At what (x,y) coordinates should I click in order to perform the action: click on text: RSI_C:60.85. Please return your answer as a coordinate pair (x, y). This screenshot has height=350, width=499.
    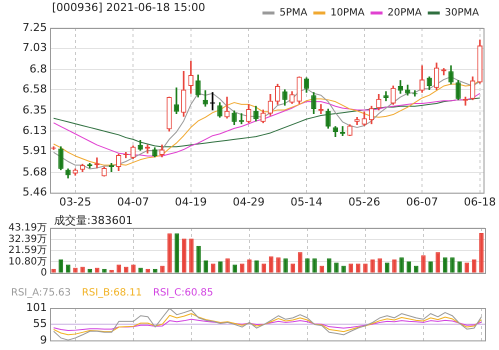
    Looking at the image, I should click on (183, 293).